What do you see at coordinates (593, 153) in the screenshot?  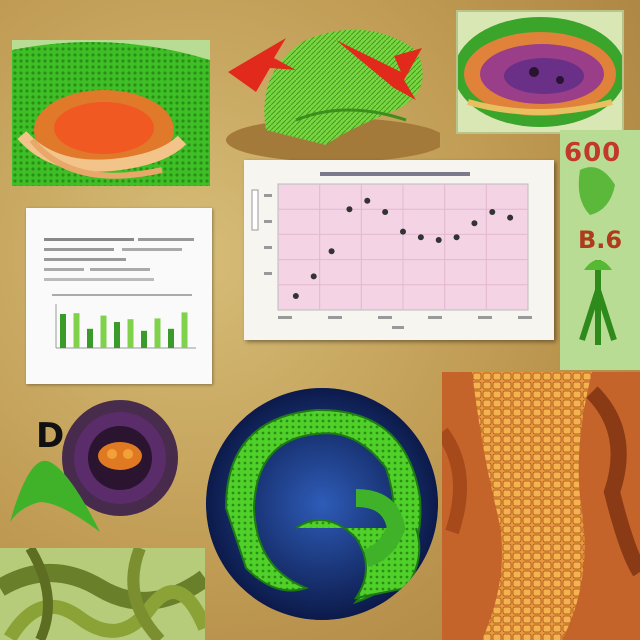 I see `numeral-label: 600` at bounding box center [593, 153].